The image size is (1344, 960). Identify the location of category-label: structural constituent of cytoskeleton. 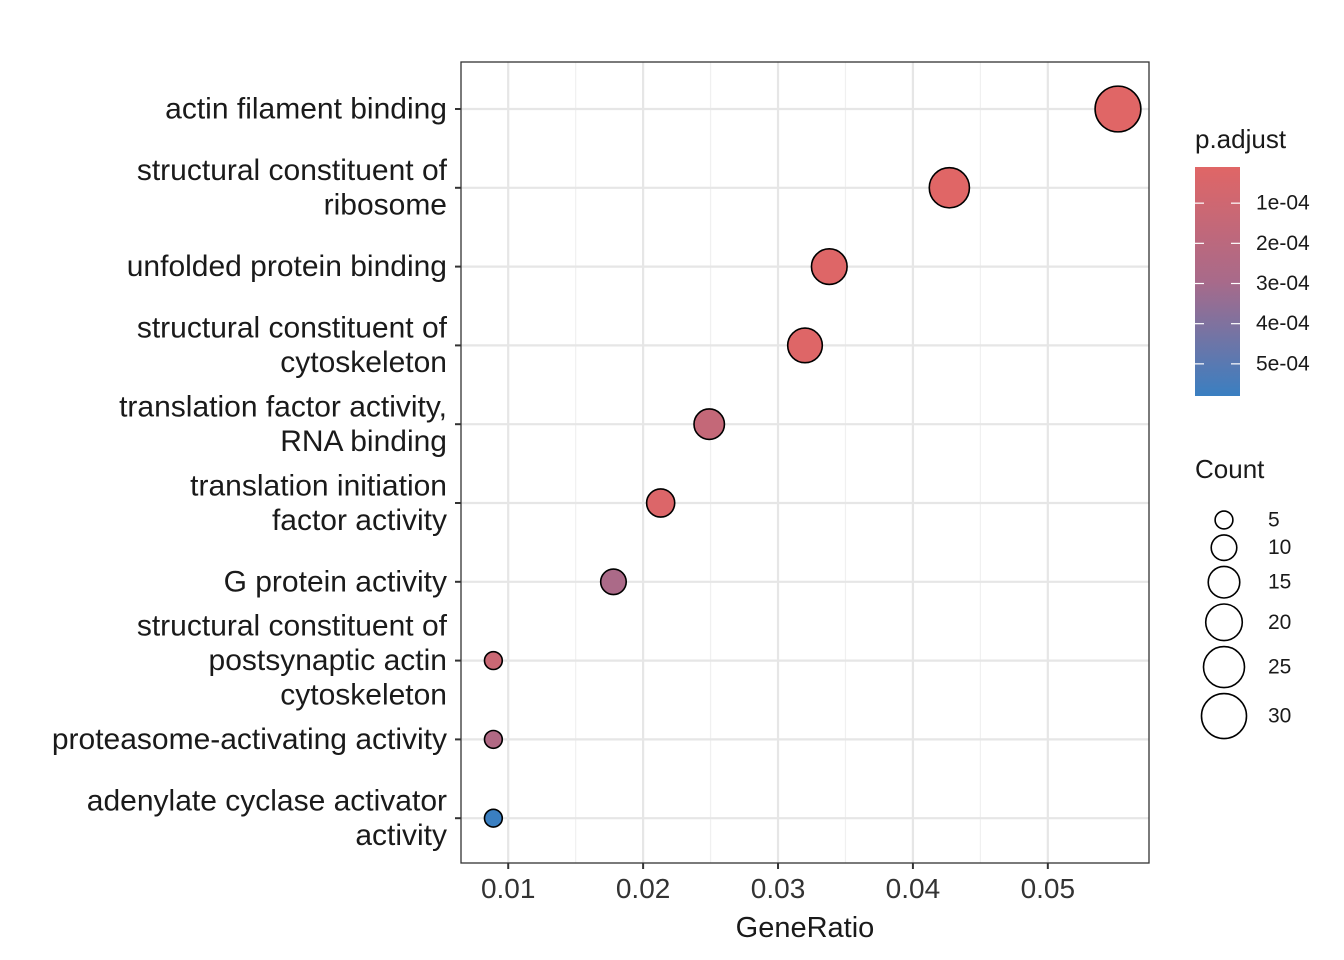
(292, 346).